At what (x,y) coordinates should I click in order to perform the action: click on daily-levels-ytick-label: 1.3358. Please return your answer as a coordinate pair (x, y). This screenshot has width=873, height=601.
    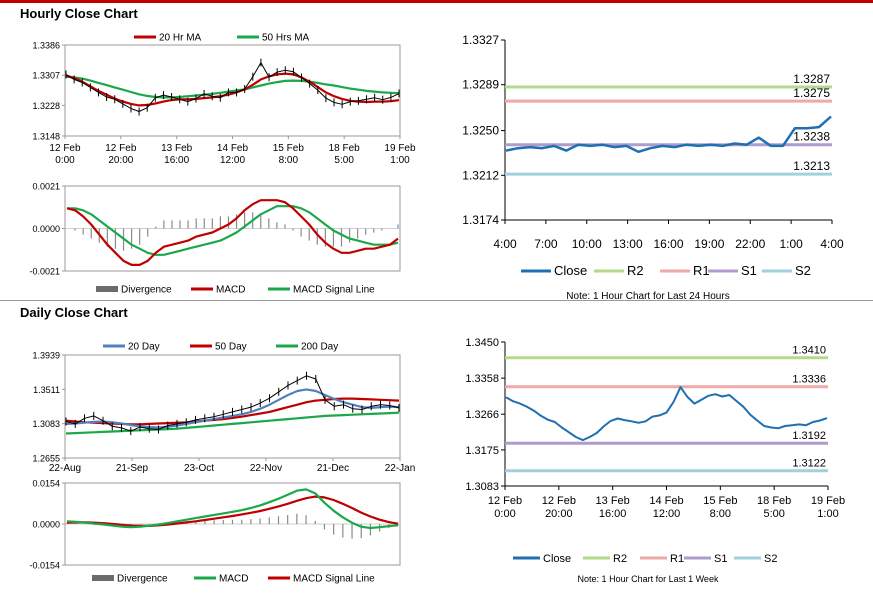
    Looking at the image, I should click on (482, 379).